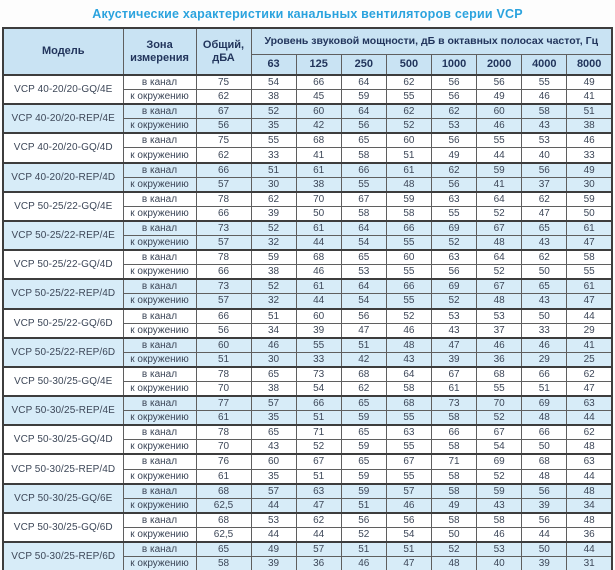 The height and width of the screenshot is (570, 615). What do you see at coordinates (273, 359) in the screenshot?
I see `band-value: 30` at bounding box center [273, 359].